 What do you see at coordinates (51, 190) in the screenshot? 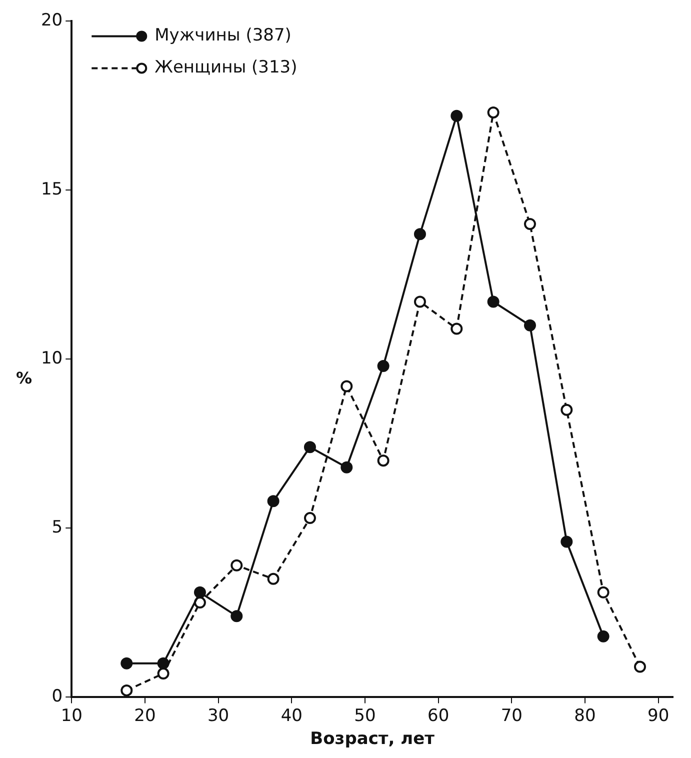
I see `y-tick-label: 15` at bounding box center [51, 190].